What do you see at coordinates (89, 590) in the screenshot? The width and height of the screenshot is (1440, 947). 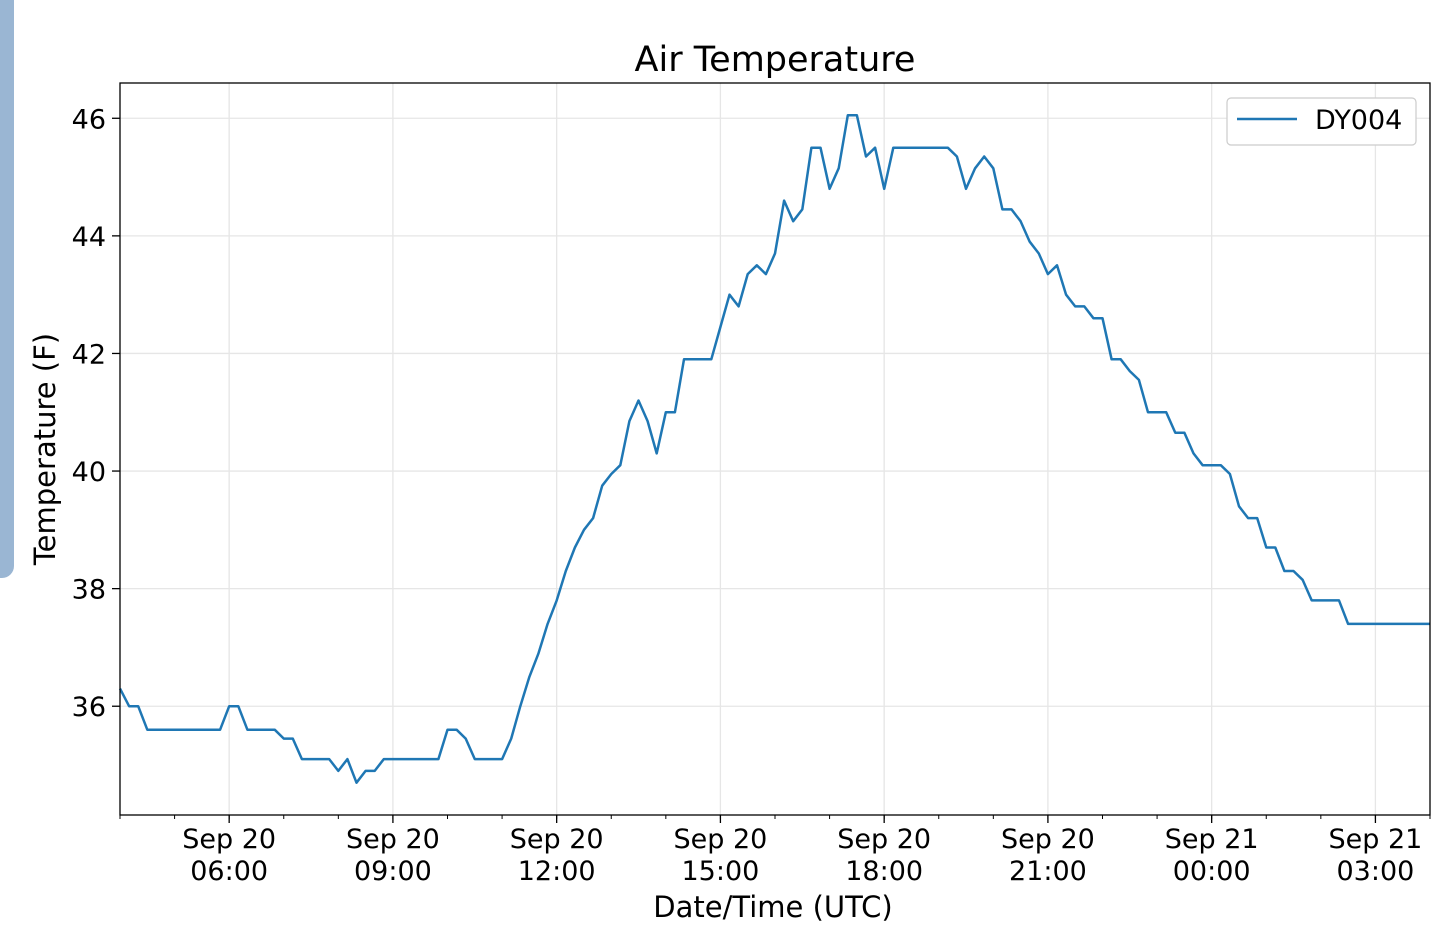 I see `y-tick-label: 38` at bounding box center [89, 590].